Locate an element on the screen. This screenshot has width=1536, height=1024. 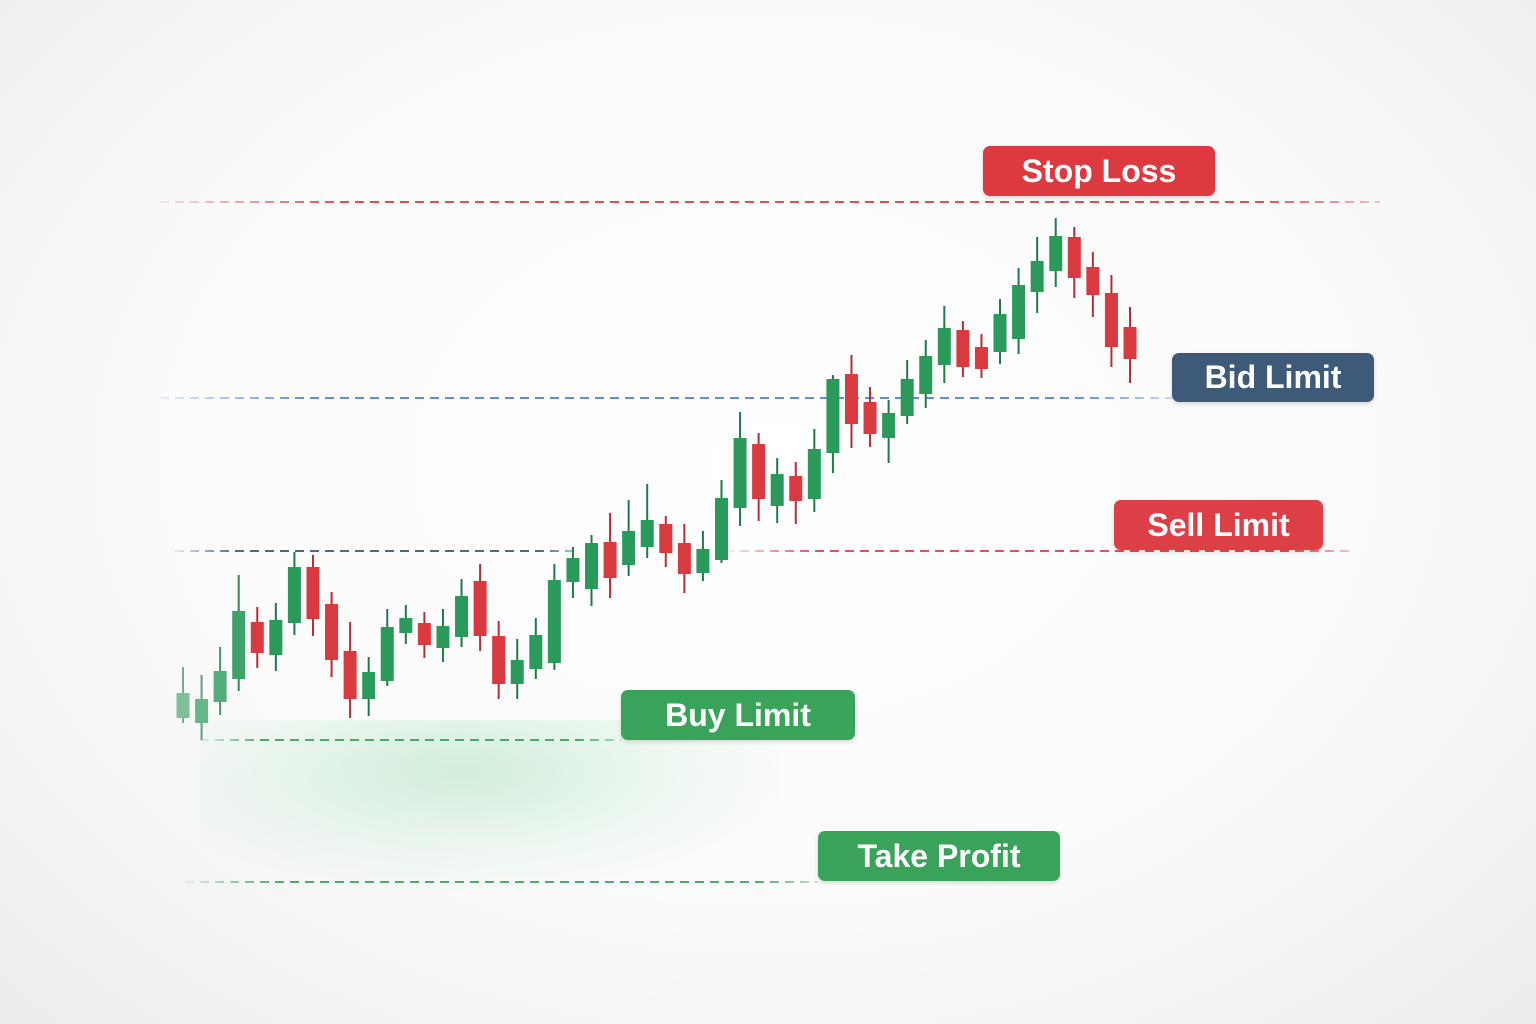
buy-limit-label: Buy Limit is located at coordinates (738, 715).